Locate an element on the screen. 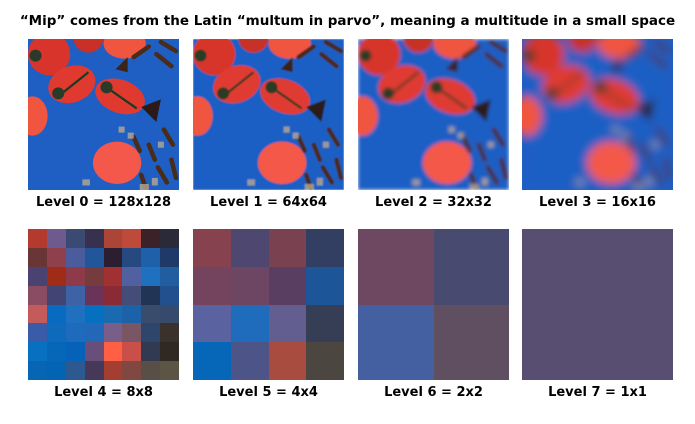 The image size is (695, 424). mip-level-4: Level 4 = 8x8 is located at coordinates (103, 314).